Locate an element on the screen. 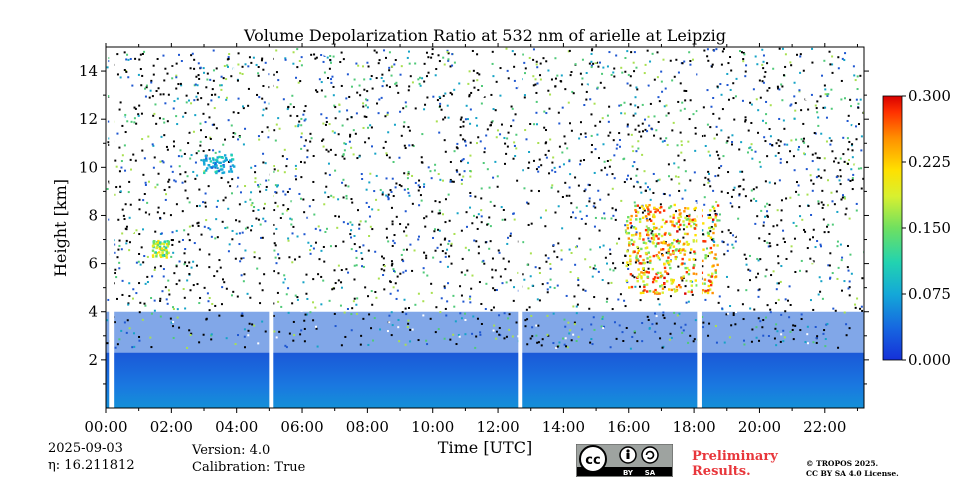 This screenshot has width=960, height=480. feature-high-cloud is located at coordinates (672, 249).